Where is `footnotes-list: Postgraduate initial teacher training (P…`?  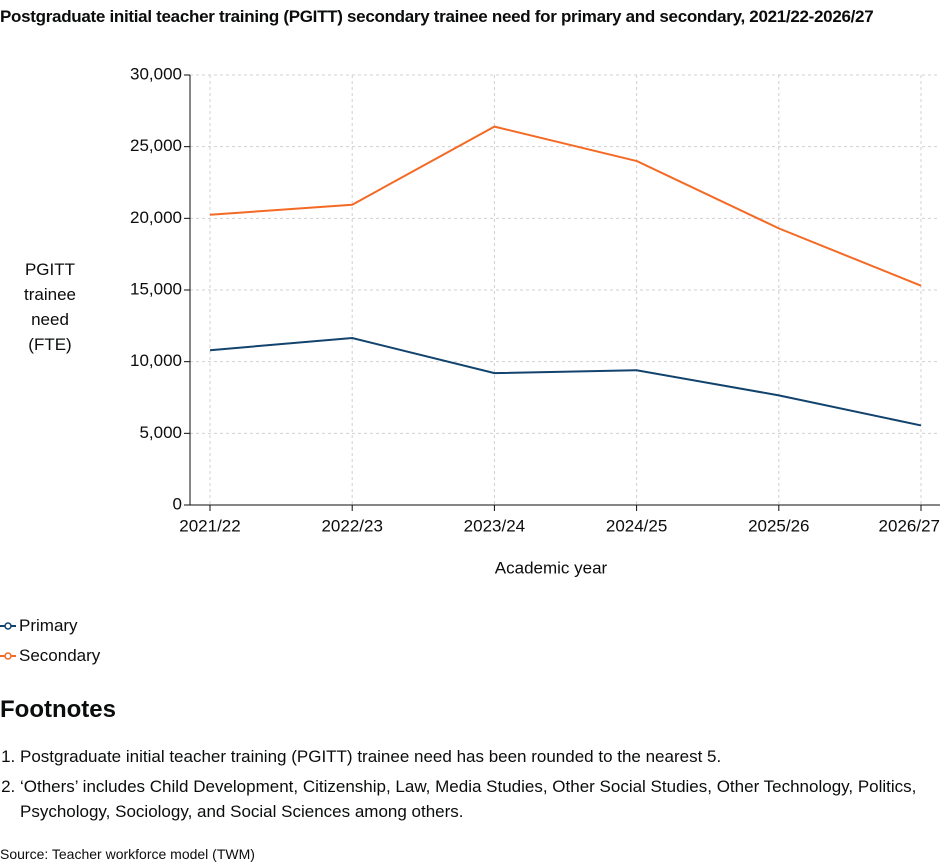 footnotes-list: Postgraduate initial teacher training (P… is located at coordinates (465, 786).